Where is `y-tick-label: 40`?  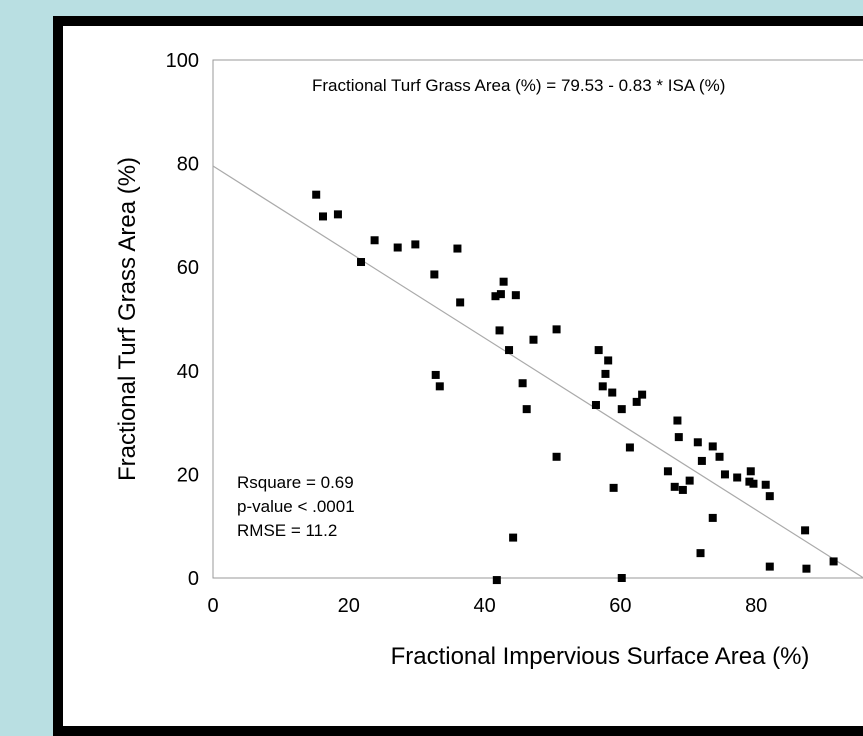
y-tick-label: 40 is located at coordinates (188, 372).